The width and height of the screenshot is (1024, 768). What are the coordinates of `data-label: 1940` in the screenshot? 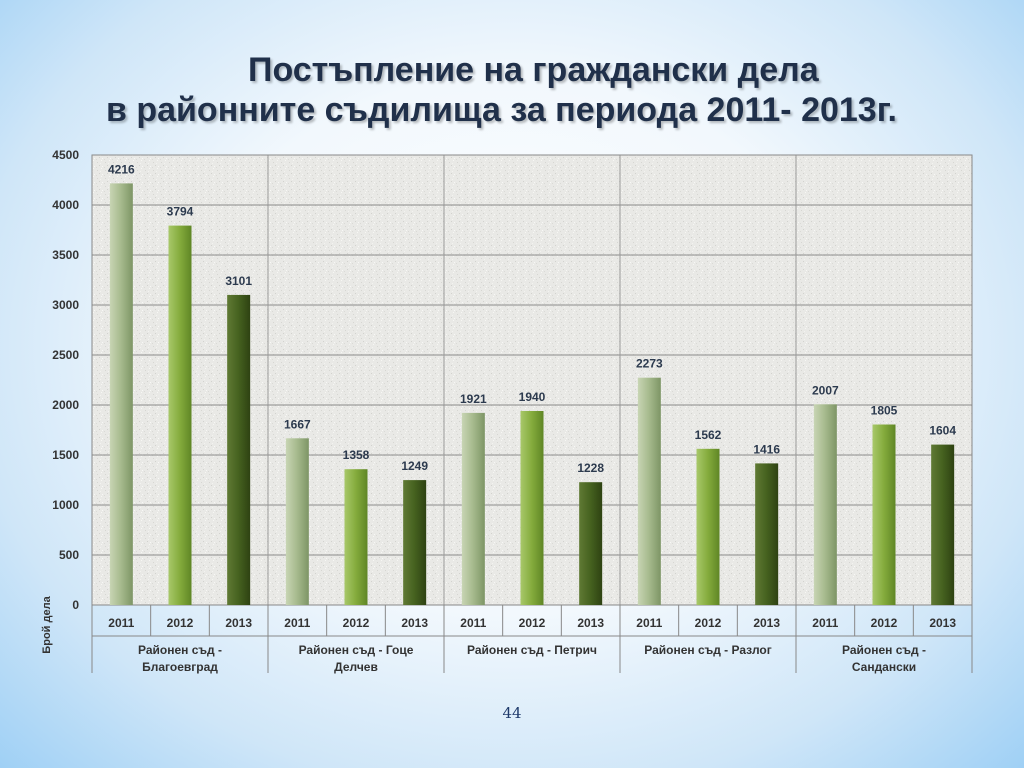 It's located at (532, 397).